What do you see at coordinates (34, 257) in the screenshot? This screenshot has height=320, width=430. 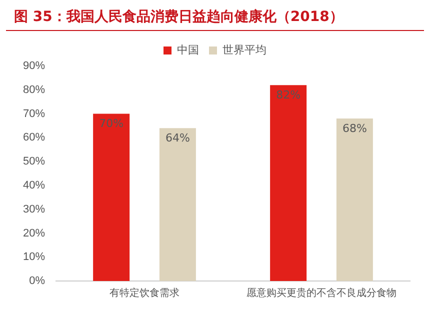 I see `y-tick-label: 10%` at bounding box center [34, 257].